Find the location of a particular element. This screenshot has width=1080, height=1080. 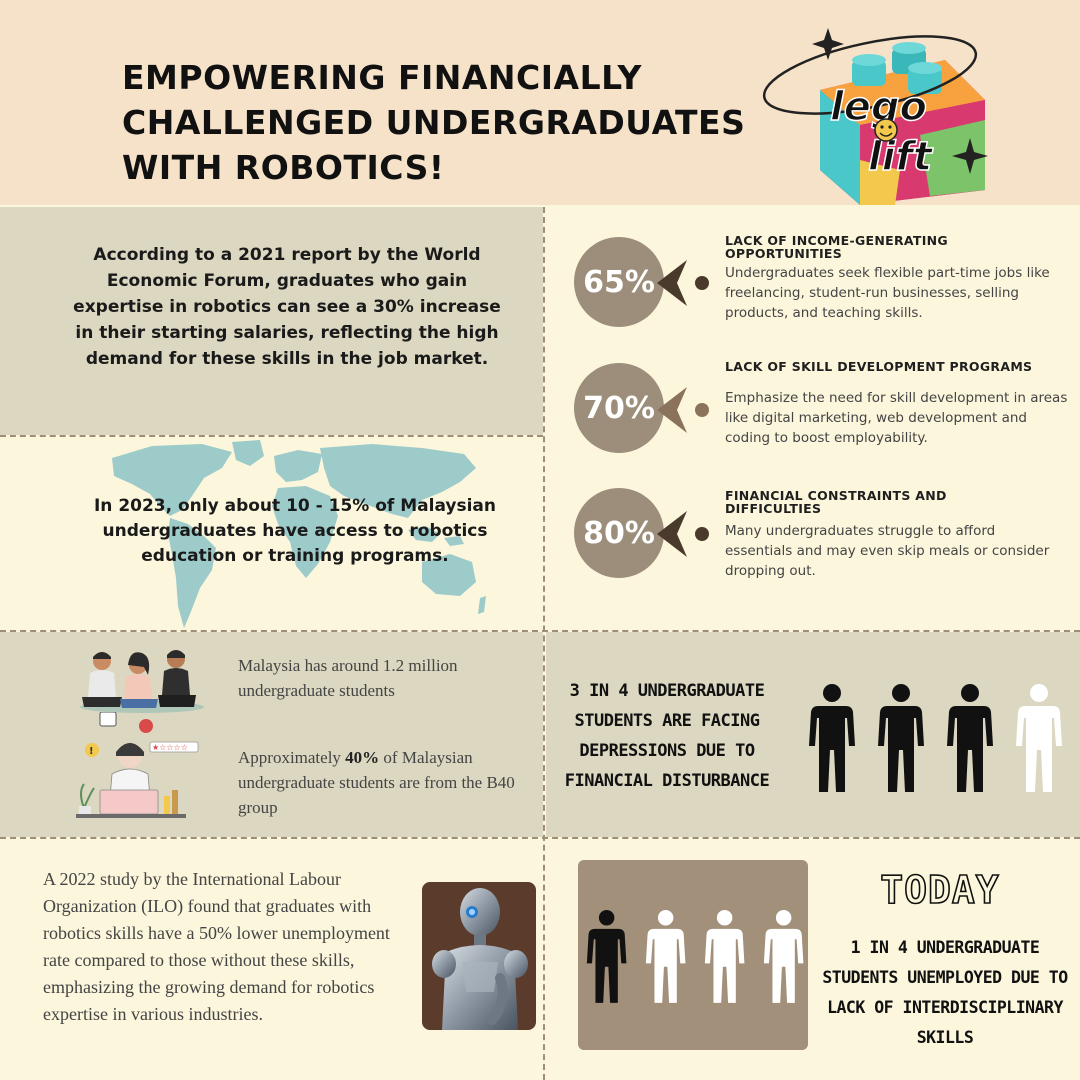

stat-row-1: 65% is located at coordinates (619, 282).